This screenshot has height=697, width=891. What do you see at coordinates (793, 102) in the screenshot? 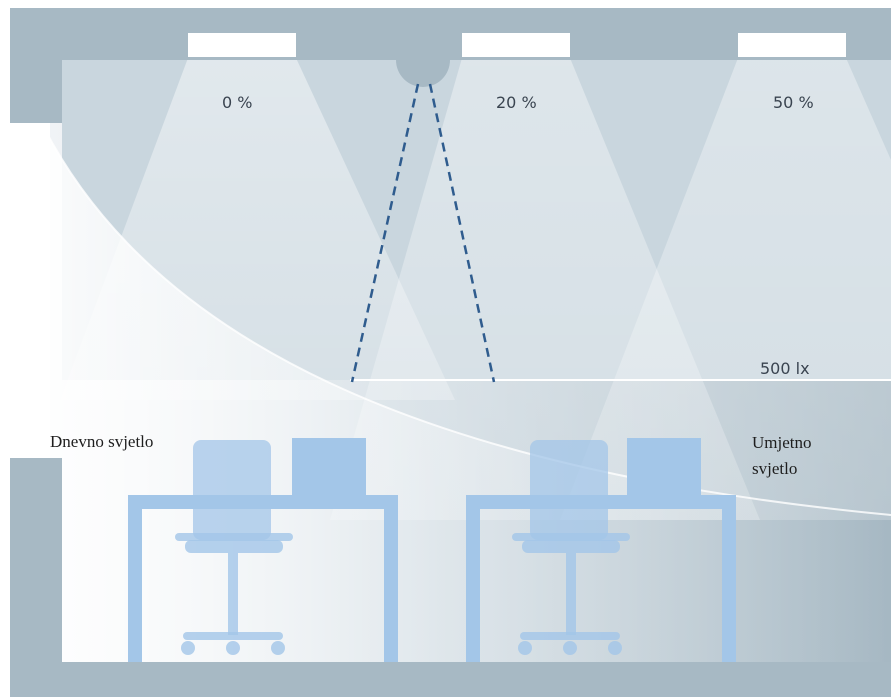
I see `dimming-label-3: 50 %` at bounding box center [793, 102].